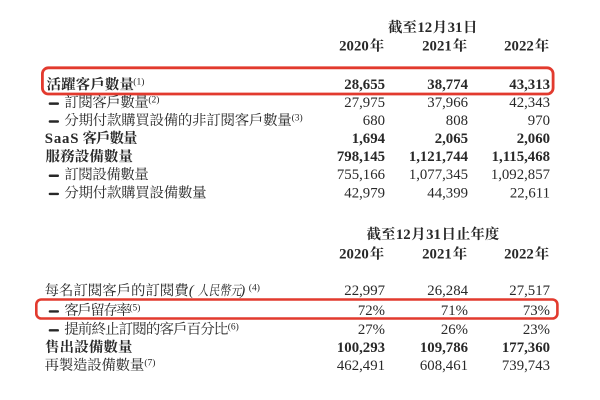 This screenshot has height=400, width=600. What do you see at coordinates (454, 311) in the screenshot?
I see `svg-text: 71%` at bounding box center [454, 311].